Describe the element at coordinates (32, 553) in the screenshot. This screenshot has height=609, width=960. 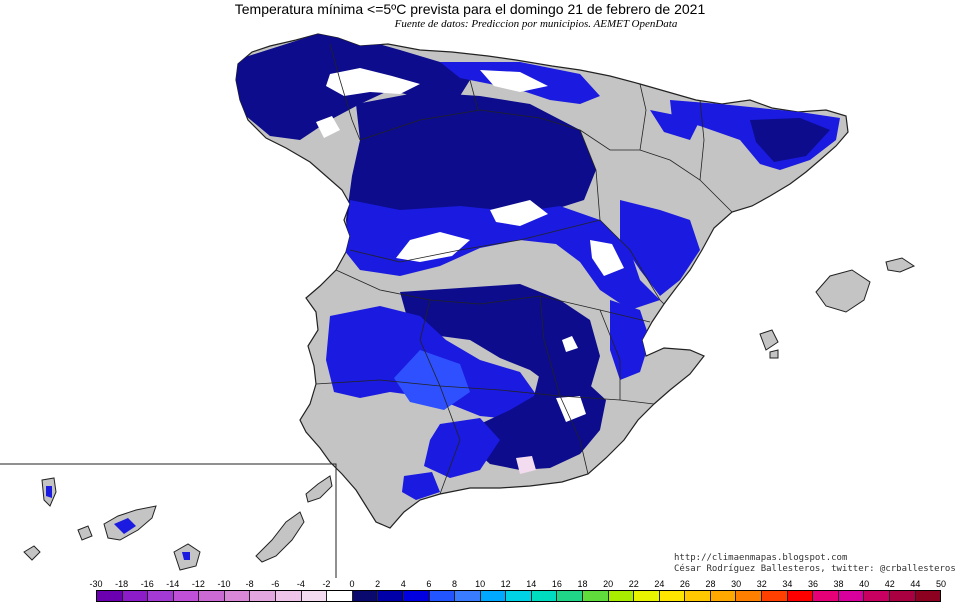
I see `el-hierro` at that location.